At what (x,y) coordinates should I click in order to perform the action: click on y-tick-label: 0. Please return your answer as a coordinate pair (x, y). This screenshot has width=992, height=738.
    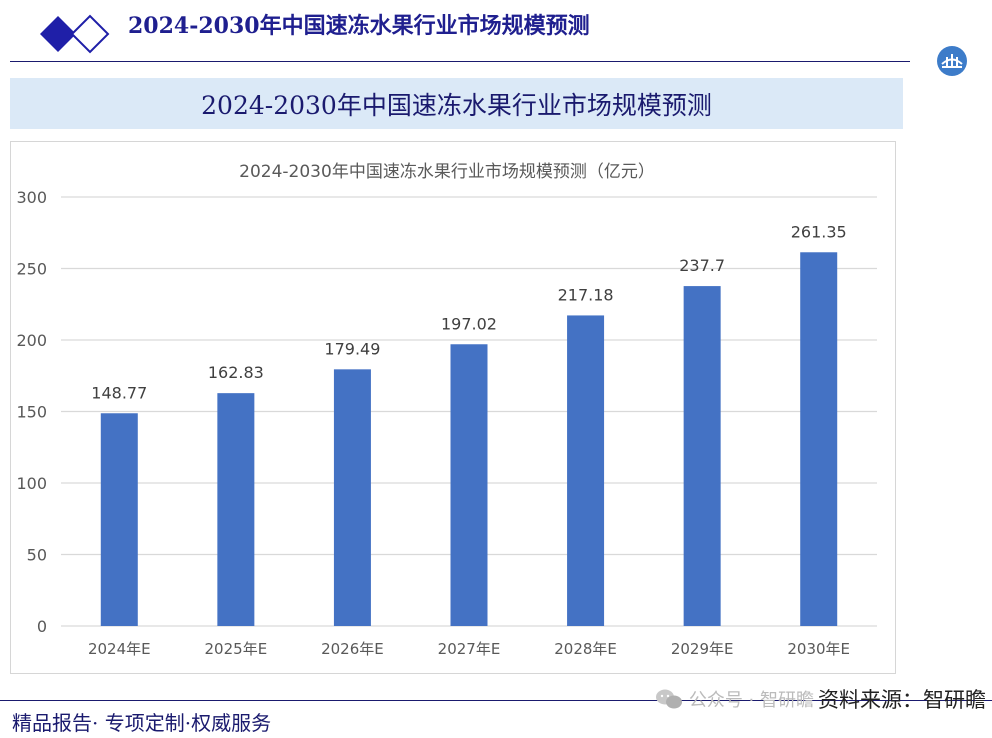
    Looking at the image, I should click on (42, 626).